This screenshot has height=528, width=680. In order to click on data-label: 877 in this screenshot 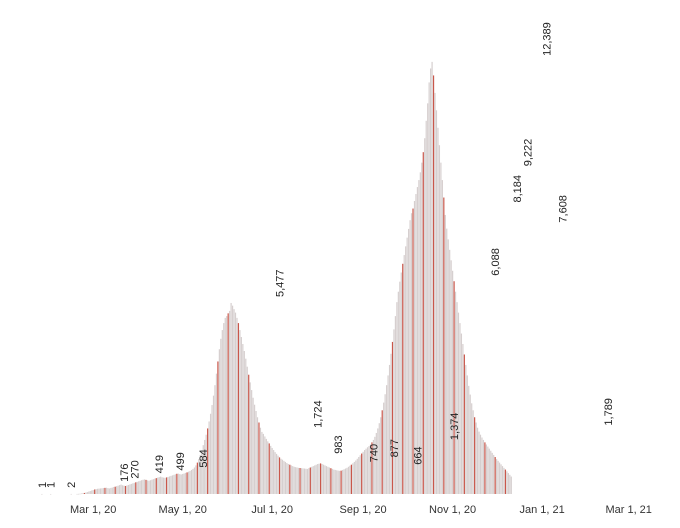, I will do `click(395, 448)`.